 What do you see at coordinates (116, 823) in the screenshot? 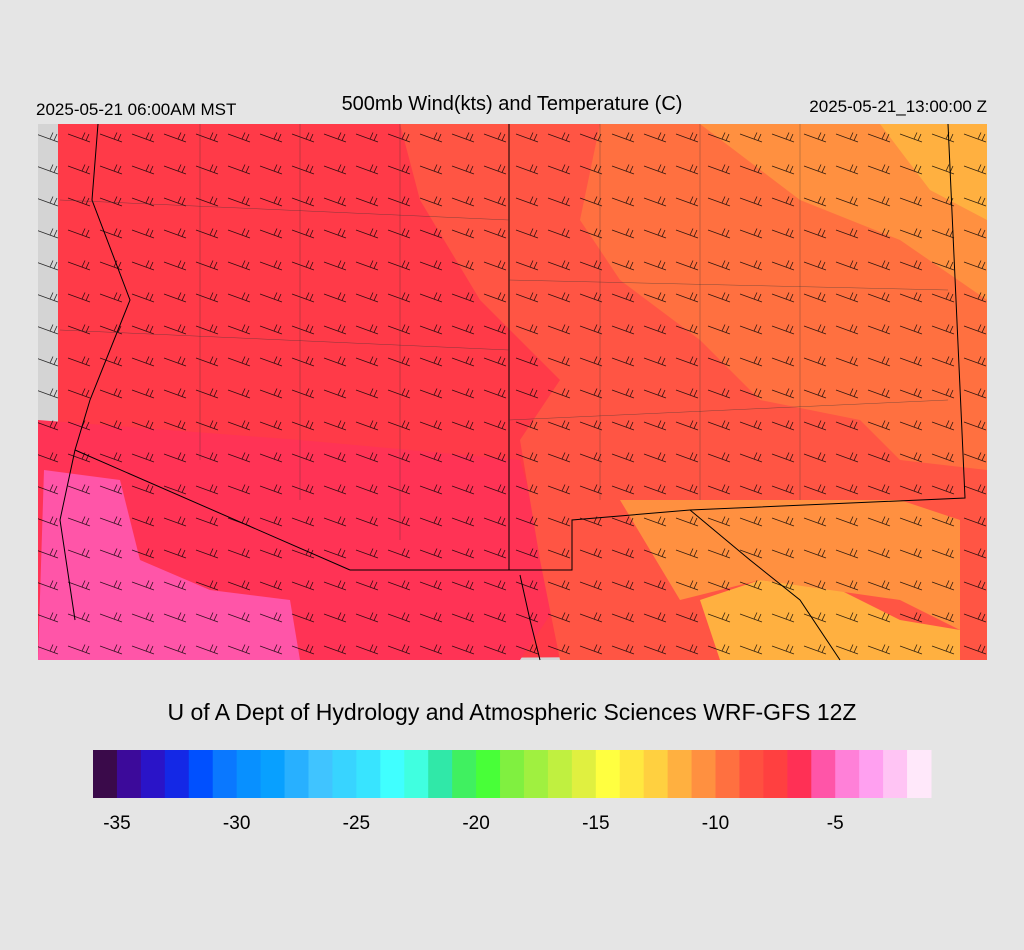
I see `colorbar-tick-label: -35` at bounding box center [116, 823].